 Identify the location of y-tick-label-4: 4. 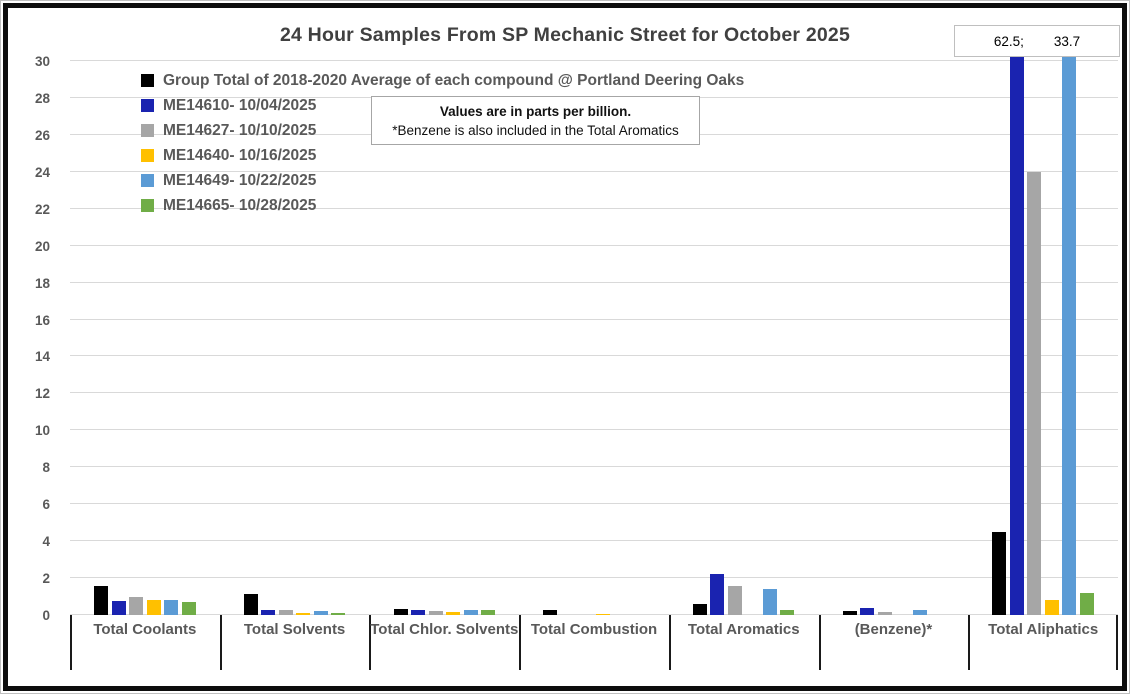
(46, 542).